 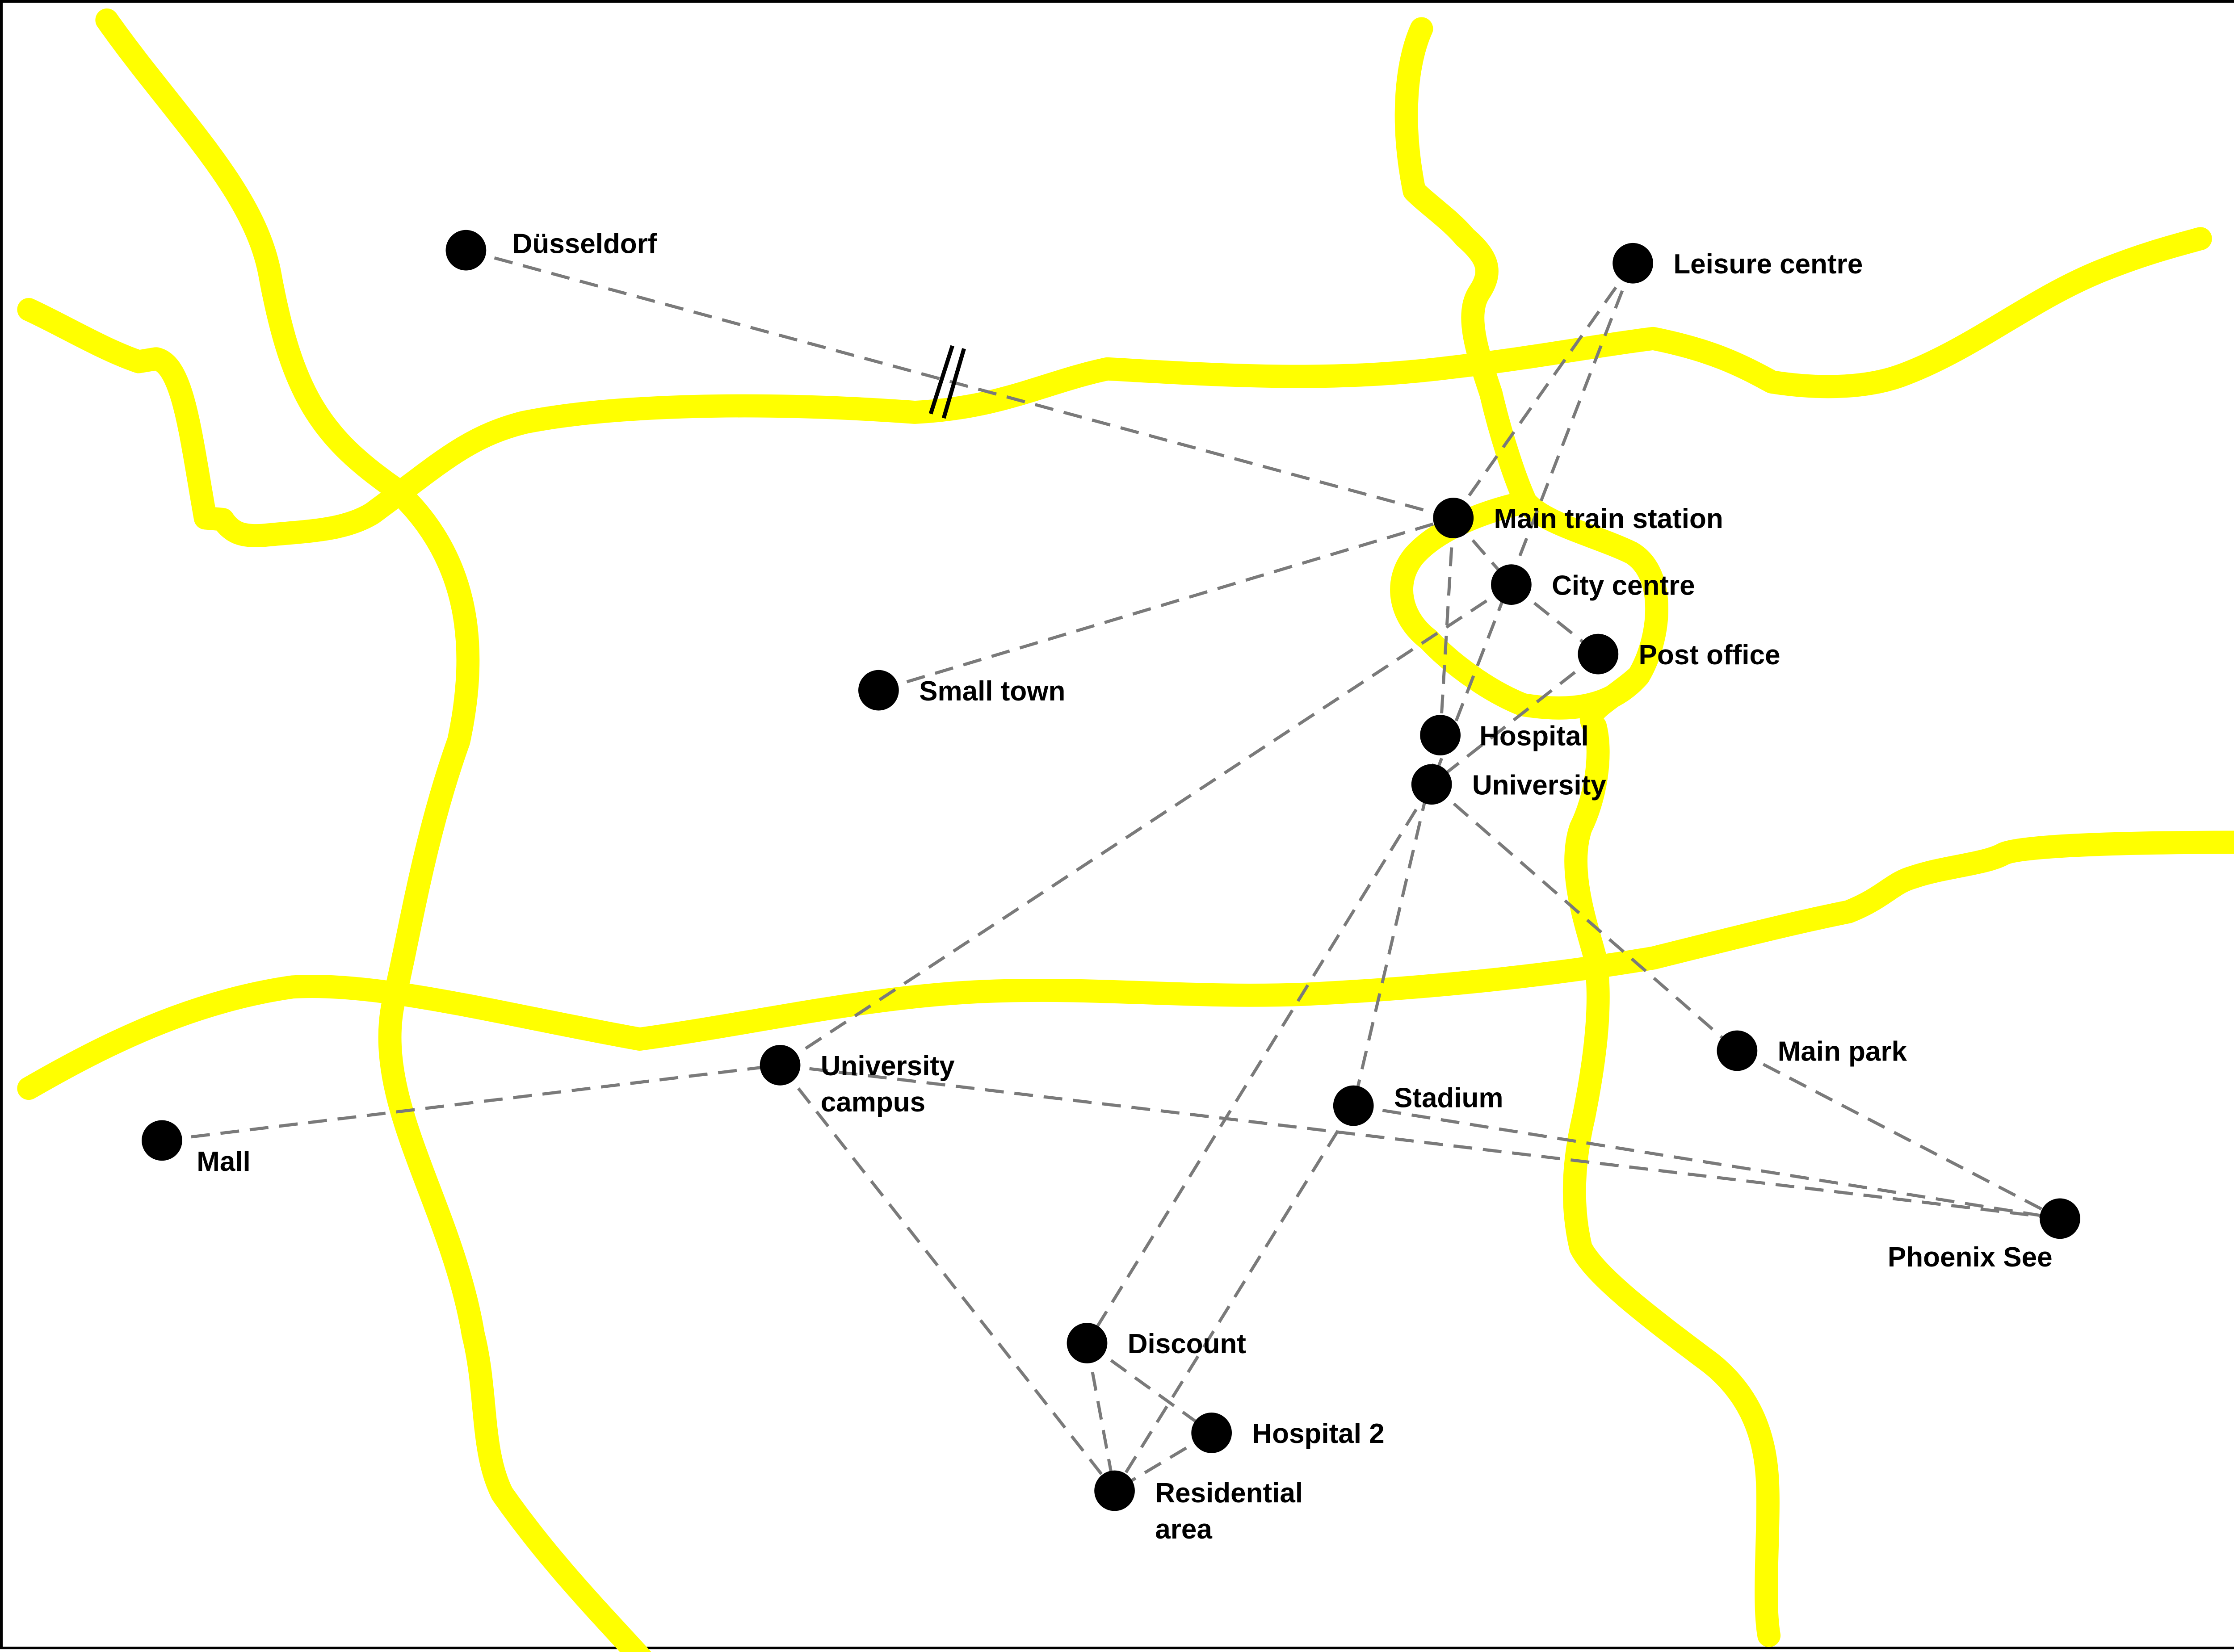 What do you see at coordinates (1898, 1134) in the screenshot?
I see `link-main_park-phoenix` at bounding box center [1898, 1134].